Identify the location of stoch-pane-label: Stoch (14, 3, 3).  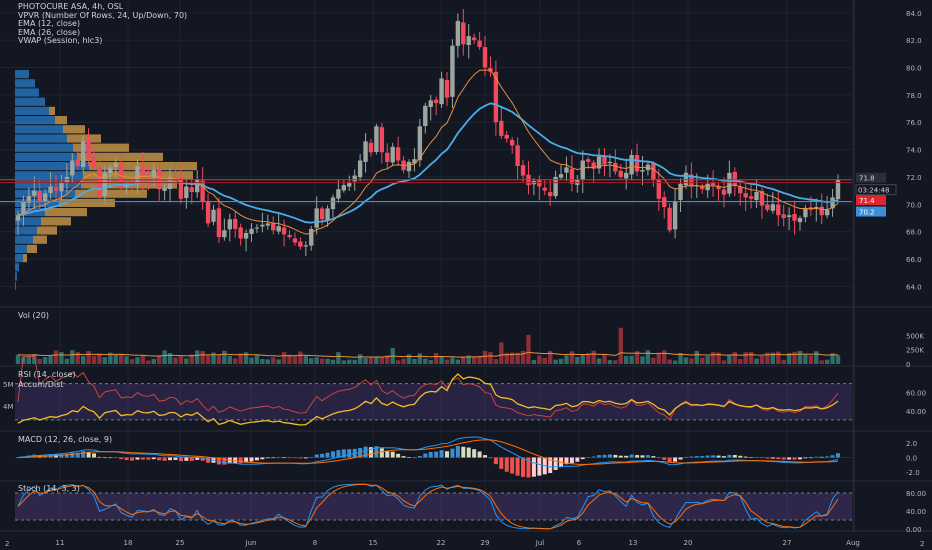
(49, 488).